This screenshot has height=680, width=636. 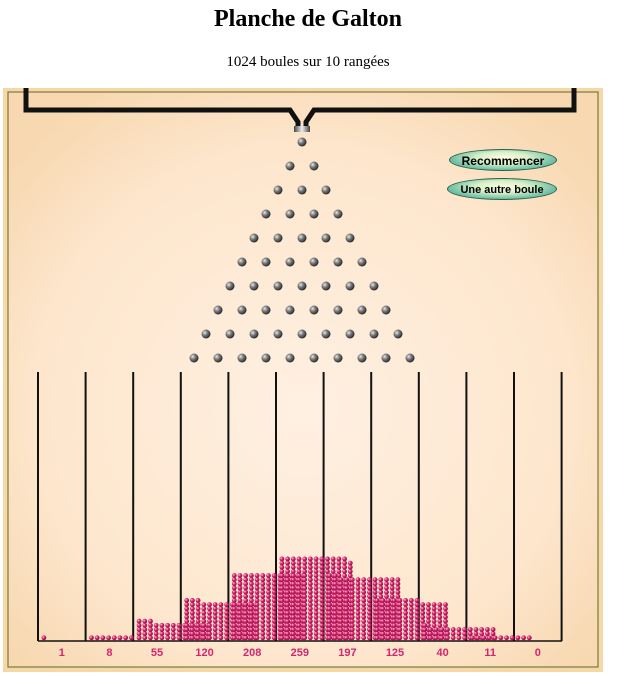 What do you see at coordinates (302, 129) in the screenshot?
I see `hopper-spout` at bounding box center [302, 129].